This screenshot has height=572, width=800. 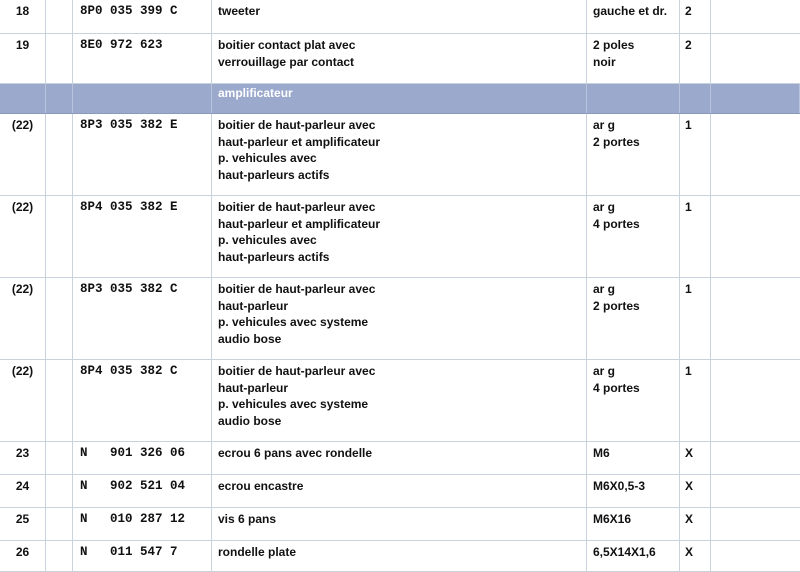 I want to click on remark-line: M6X16, so click(x=612, y=519).